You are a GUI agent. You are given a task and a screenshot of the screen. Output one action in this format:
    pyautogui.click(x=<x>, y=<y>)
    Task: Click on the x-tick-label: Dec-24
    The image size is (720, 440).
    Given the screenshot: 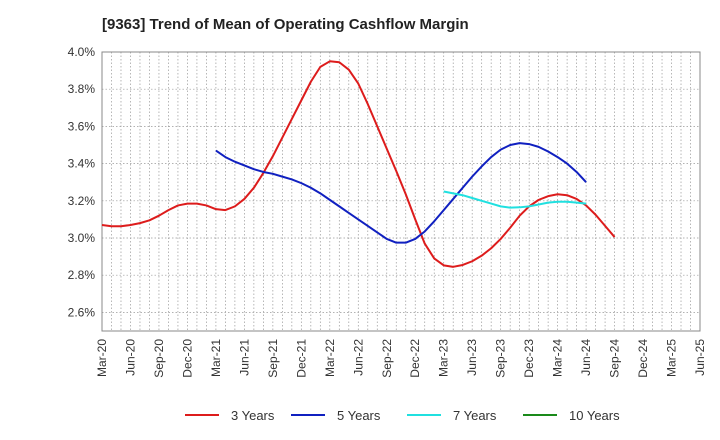 What is the action you would take?
    pyautogui.click(x=643, y=358)
    